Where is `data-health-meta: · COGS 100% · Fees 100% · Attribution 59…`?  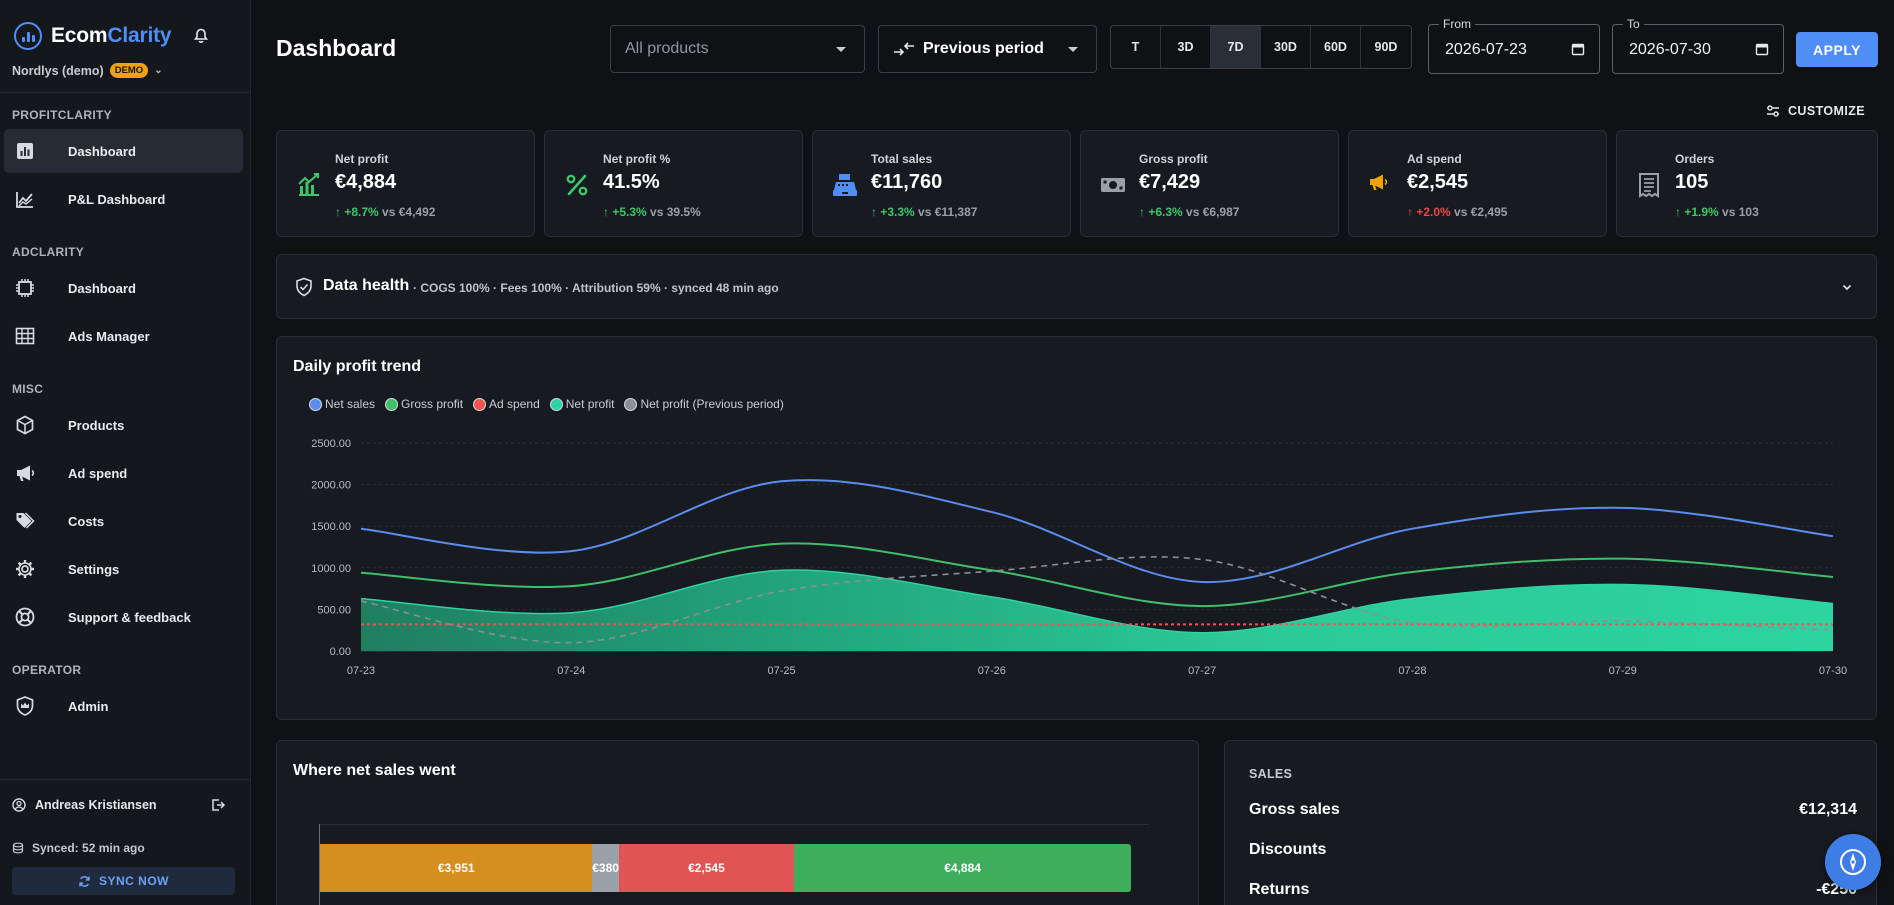 data-health-meta: · COGS 100% · Fees 100% · Attribution 59… is located at coordinates (596, 288).